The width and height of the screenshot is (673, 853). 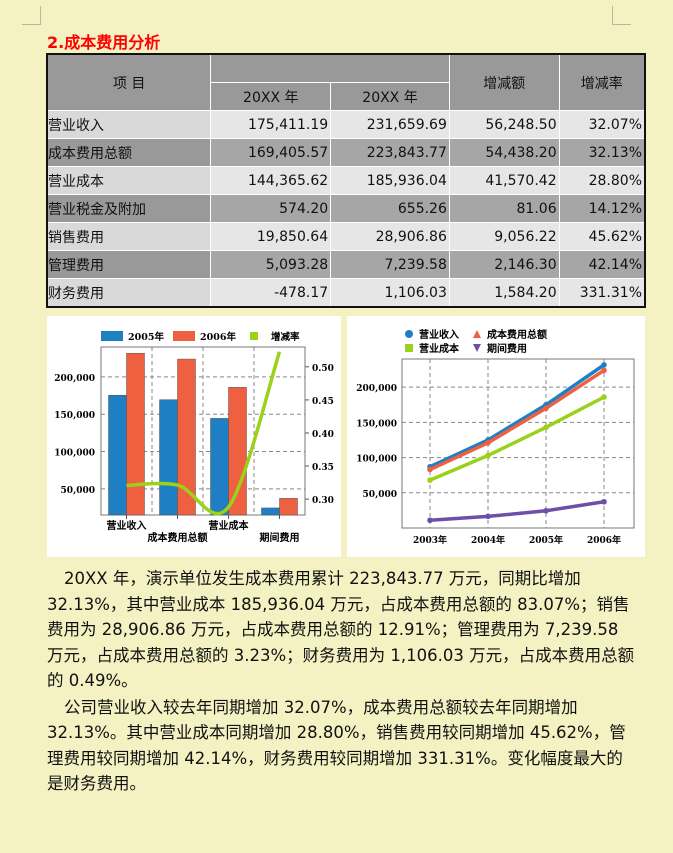 What do you see at coordinates (390, 264) in the screenshot?
I see `cell-y2: 7,239.58` at bounding box center [390, 264].